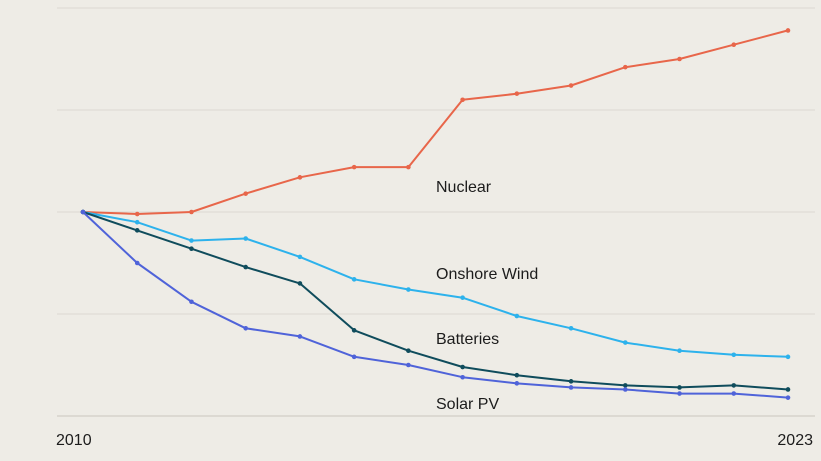 This screenshot has width=821, height=461. What do you see at coordinates (467, 339) in the screenshot?
I see `series-label-batteries: Batteries` at bounding box center [467, 339].